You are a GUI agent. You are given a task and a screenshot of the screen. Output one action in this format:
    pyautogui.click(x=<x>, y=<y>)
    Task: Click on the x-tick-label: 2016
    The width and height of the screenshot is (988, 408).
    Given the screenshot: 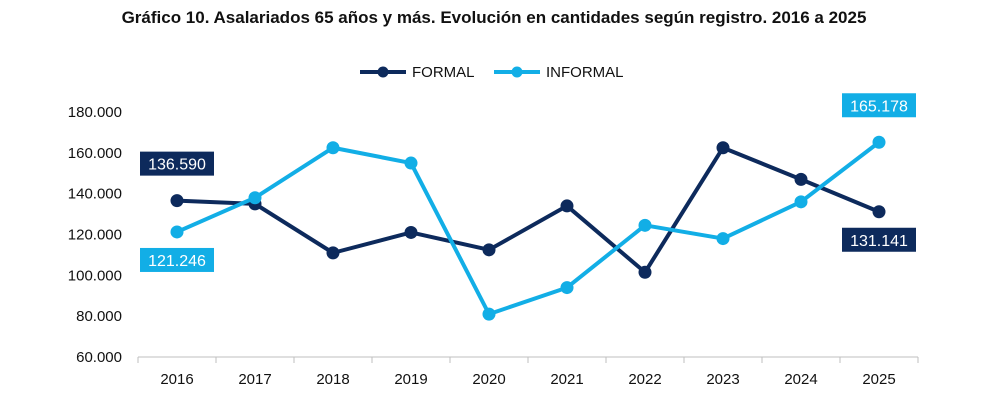 What is the action you would take?
    pyautogui.click(x=176, y=379)
    